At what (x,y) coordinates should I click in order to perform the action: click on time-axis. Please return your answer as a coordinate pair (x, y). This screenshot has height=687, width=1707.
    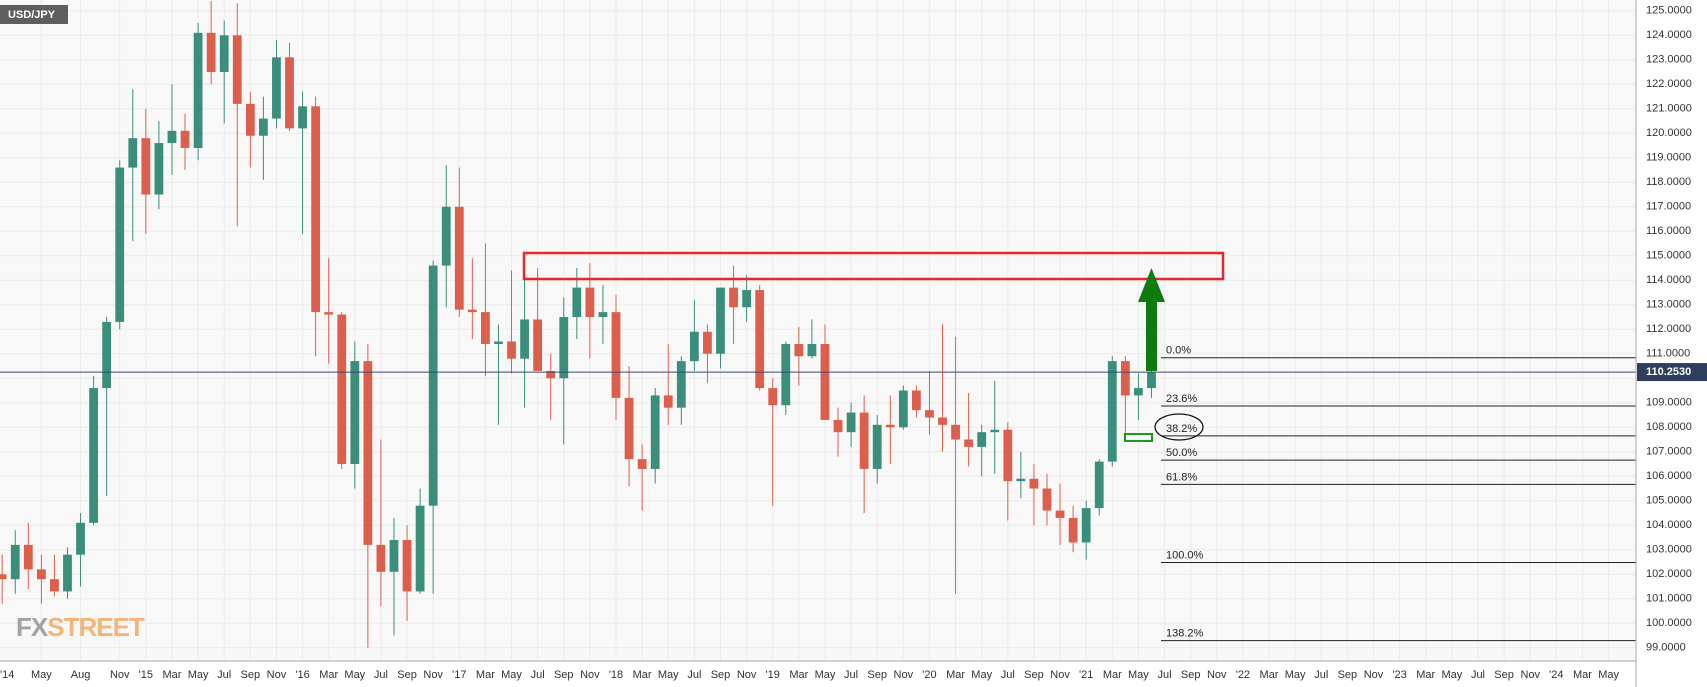
    Looking at the image, I should click on (818, 674).